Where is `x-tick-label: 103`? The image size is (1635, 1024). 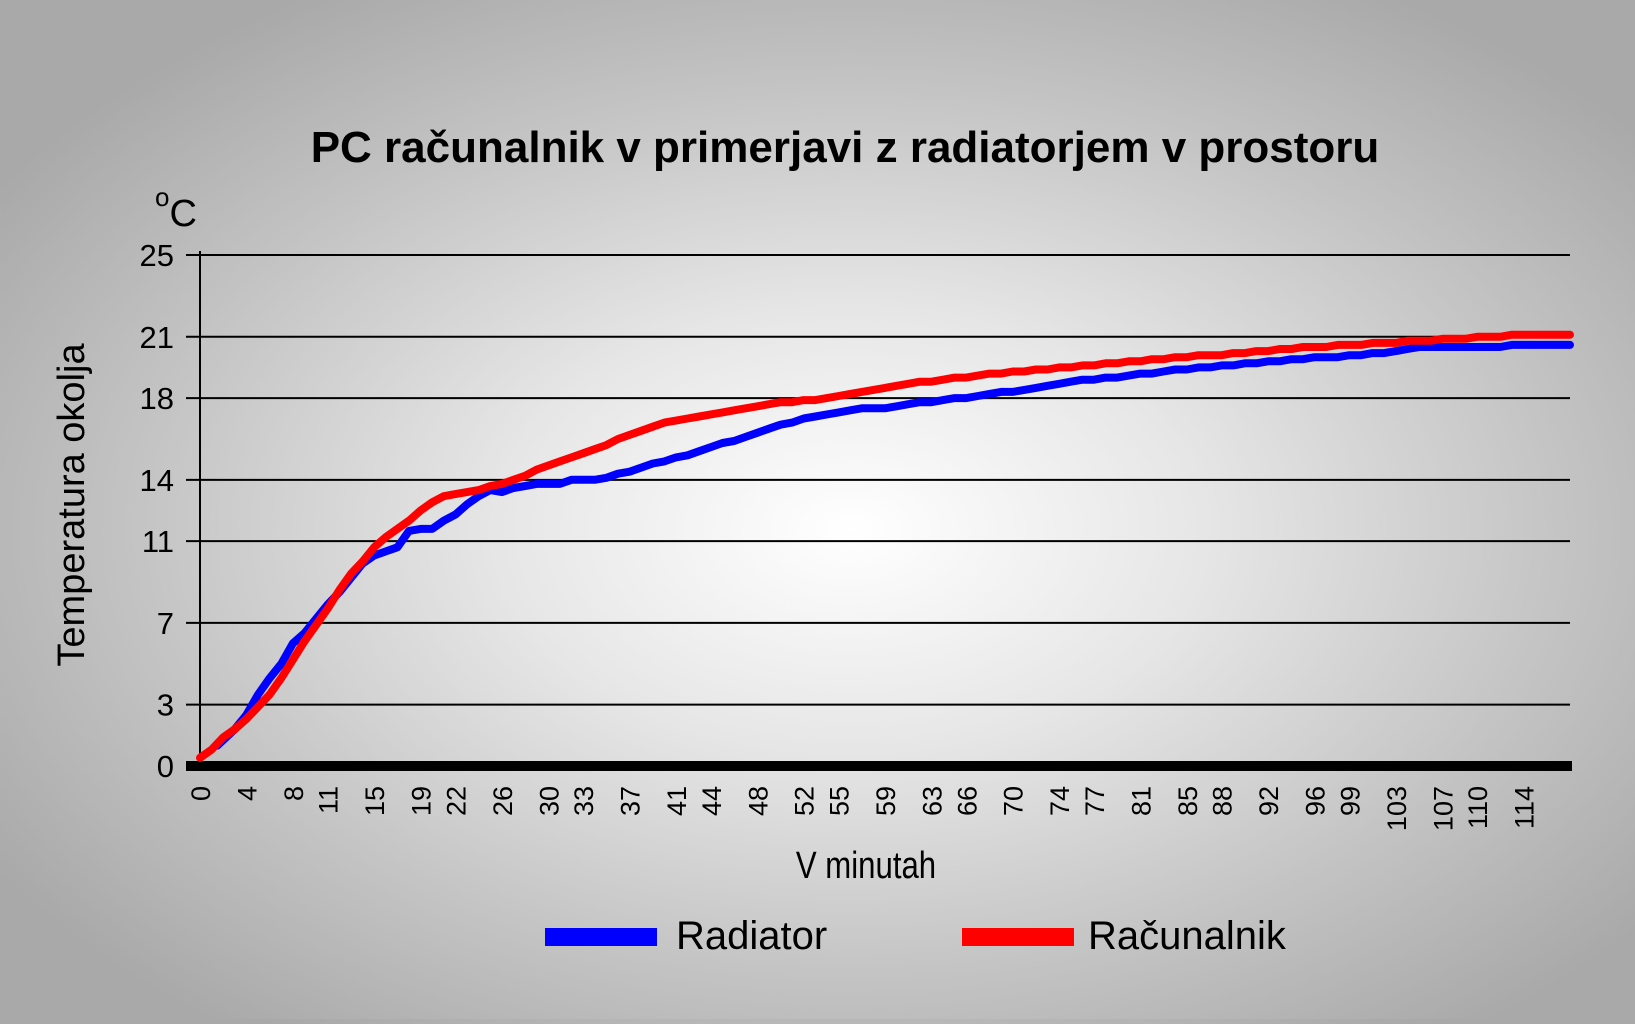
x-tick-label: 103 is located at coordinates (1397, 808).